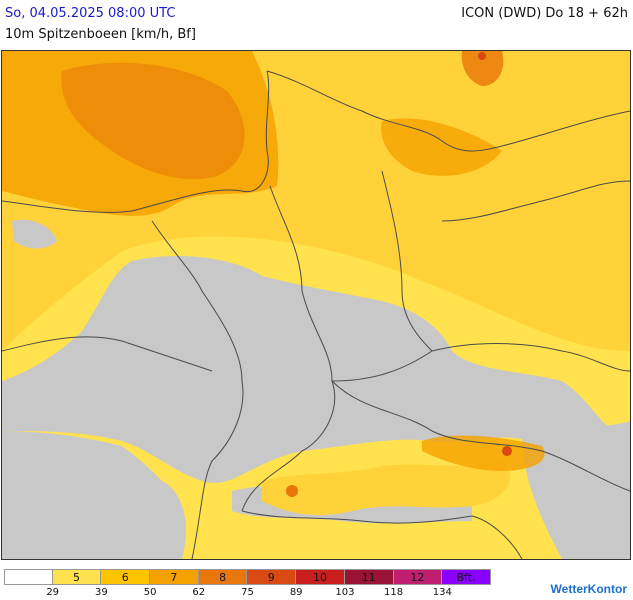 The height and width of the screenshot is (600, 633). I want to click on legend-tick-label: 29, so click(53, 592).